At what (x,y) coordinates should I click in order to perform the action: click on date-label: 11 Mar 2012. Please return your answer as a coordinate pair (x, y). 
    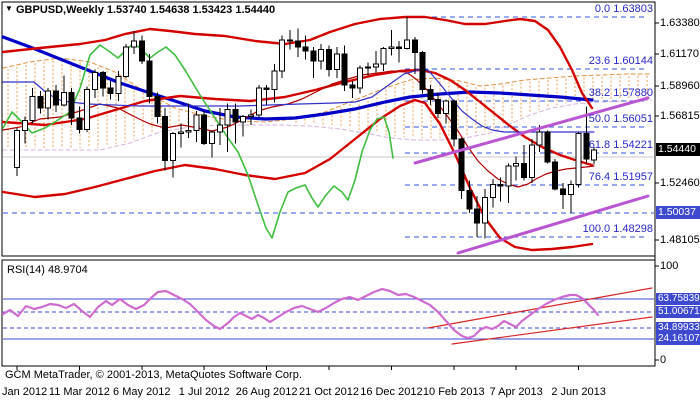
    Looking at the image, I should click on (79, 392).